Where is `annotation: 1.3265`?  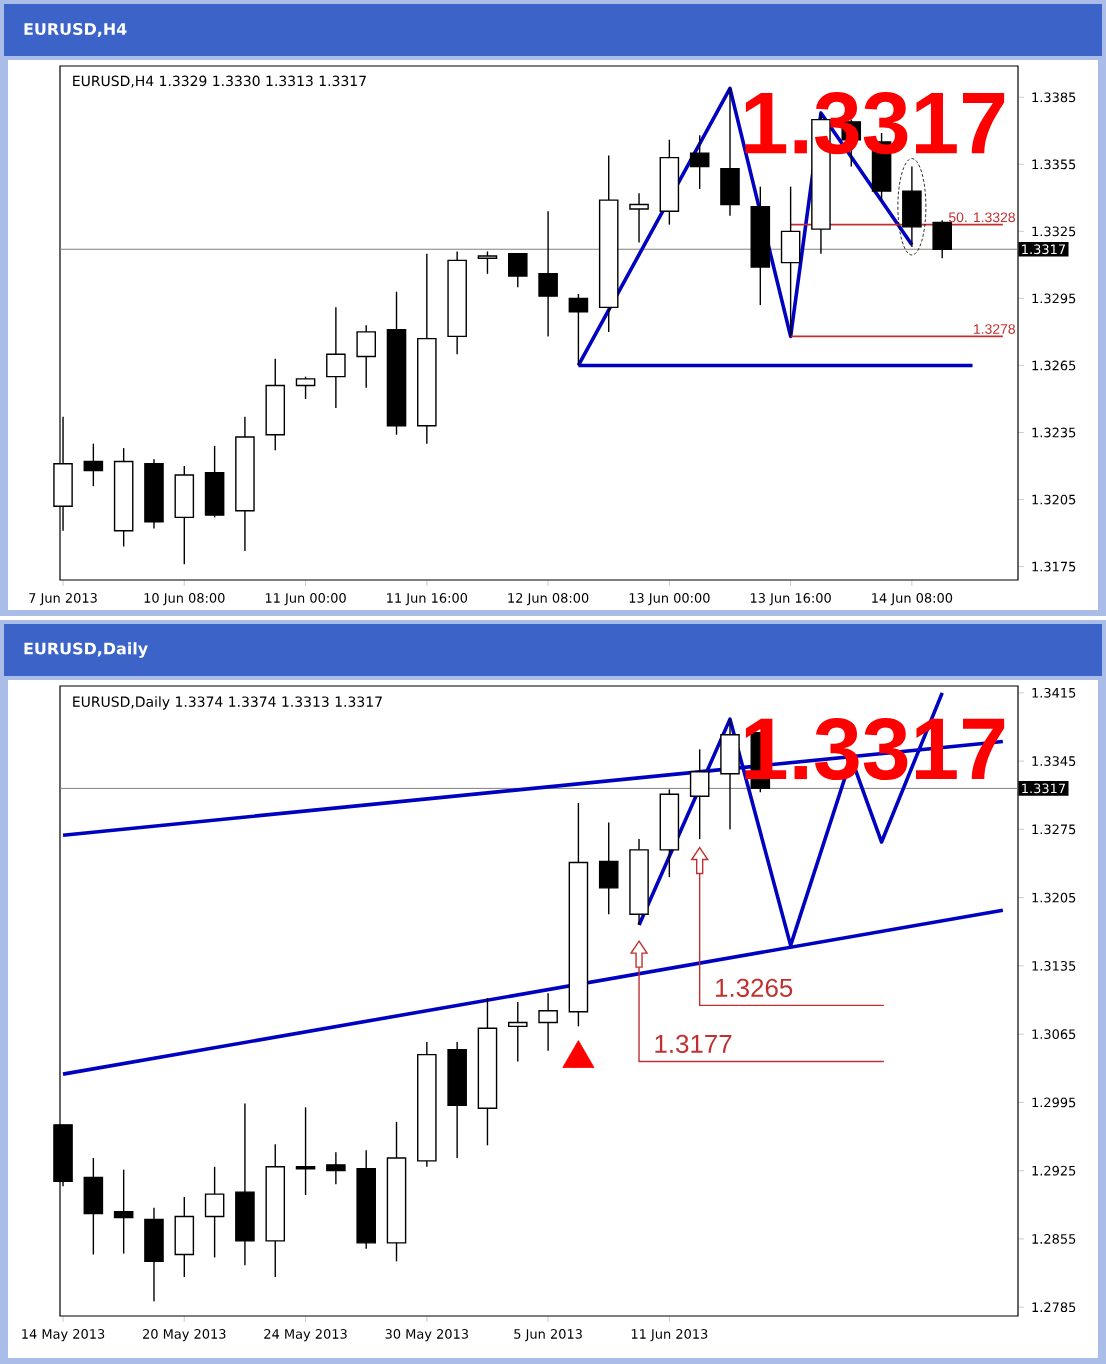
annotation: 1.3265 is located at coordinates (754, 987).